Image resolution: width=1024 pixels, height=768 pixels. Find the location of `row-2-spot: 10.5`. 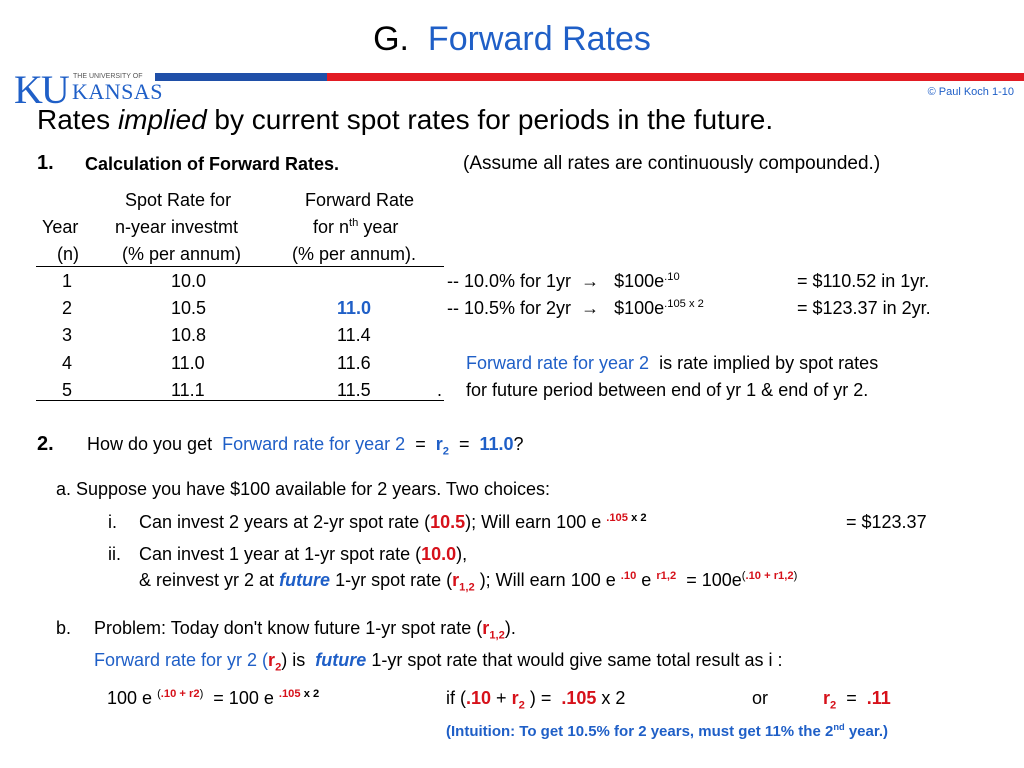

row-2-spot: 10.5 is located at coordinates (189, 308).